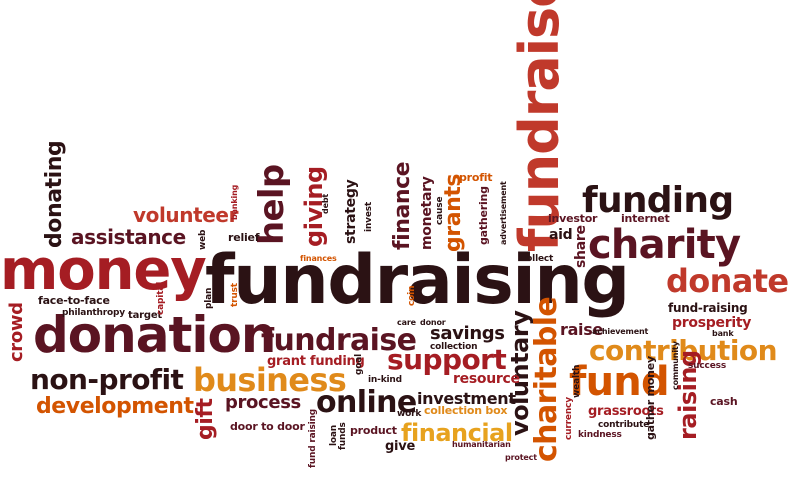  What do you see at coordinates (454, 347) in the screenshot?
I see `word-collection: collection` at bounding box center [454, 347].